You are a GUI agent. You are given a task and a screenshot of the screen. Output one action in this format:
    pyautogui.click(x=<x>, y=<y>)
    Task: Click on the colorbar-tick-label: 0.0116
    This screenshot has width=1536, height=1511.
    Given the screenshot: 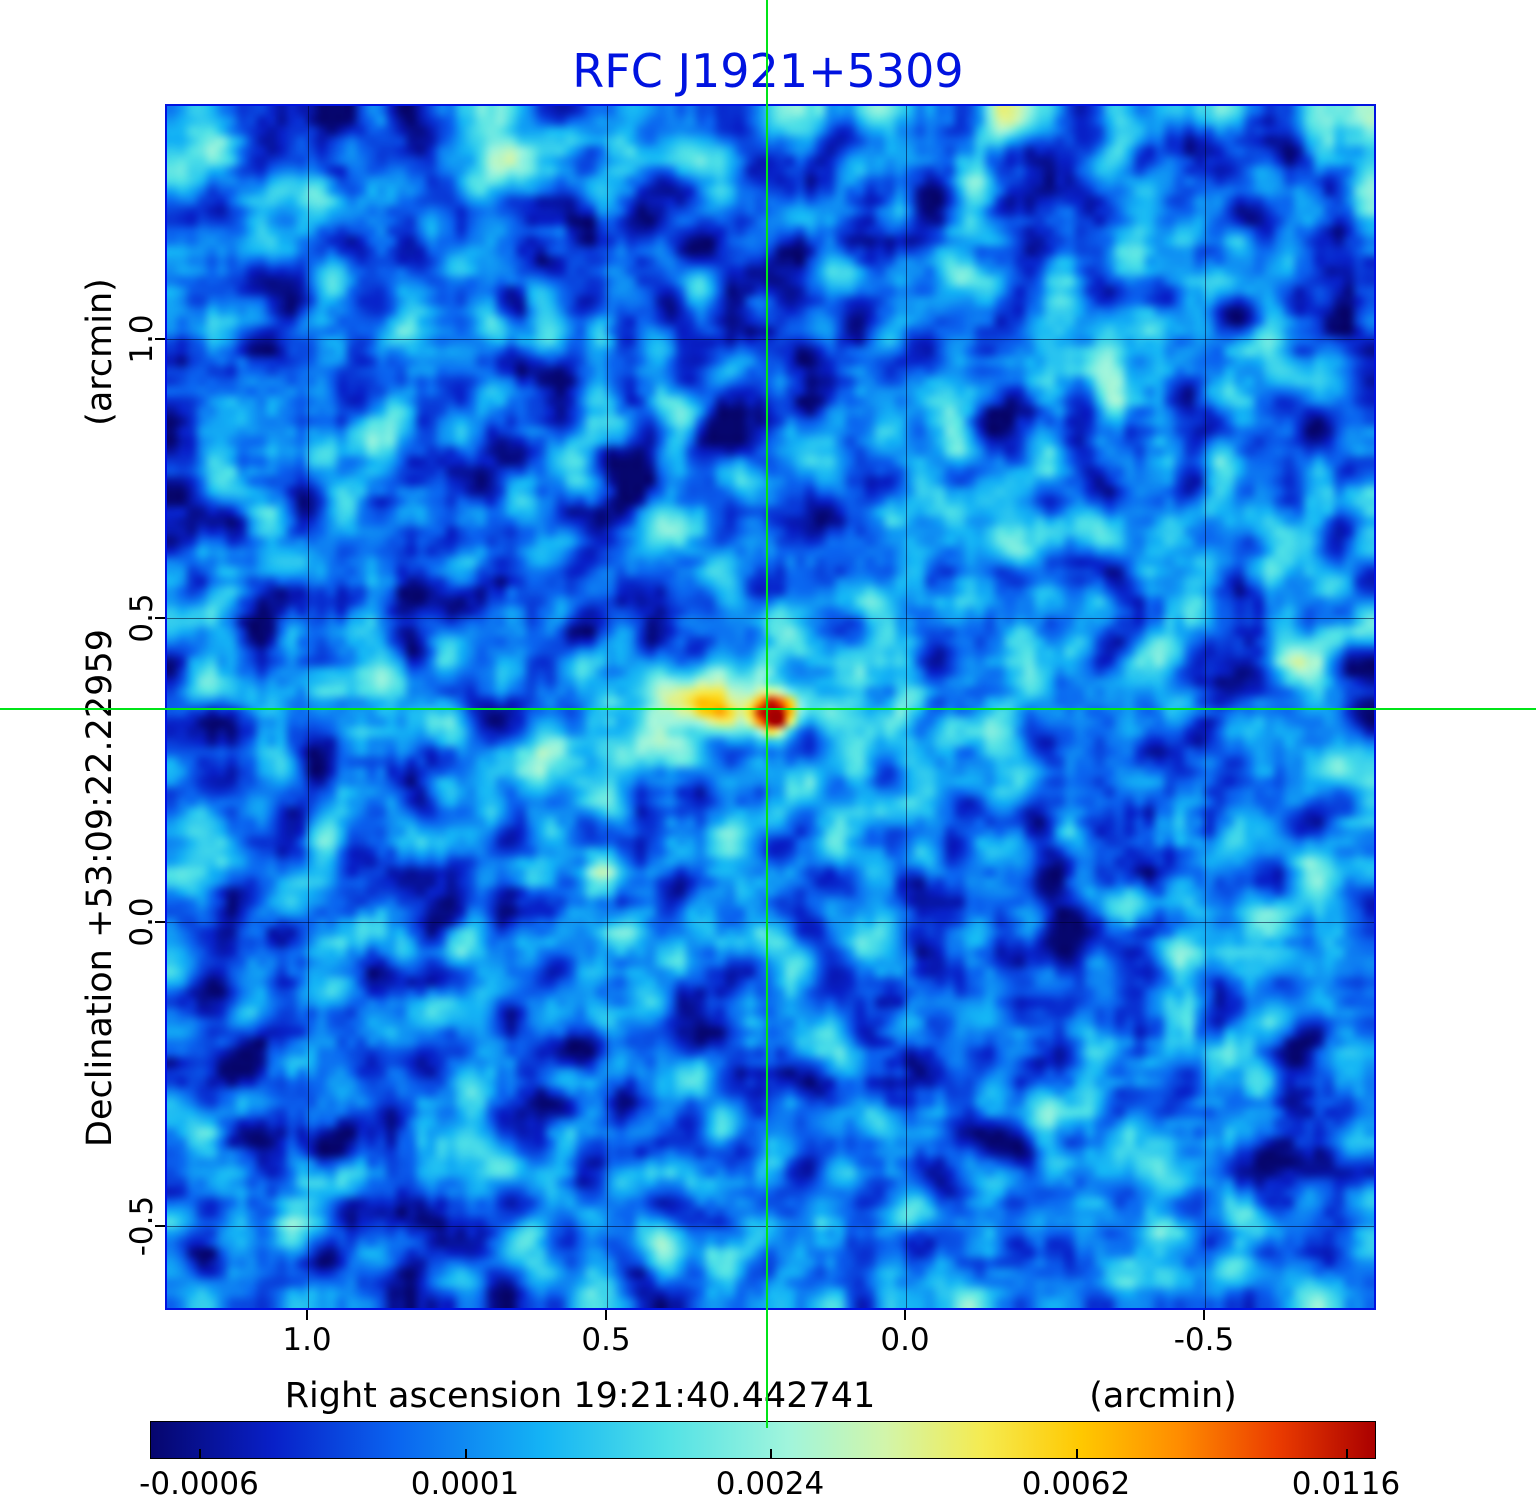 What is the action you would take?
    pyautogui.click(x=1346, y=1484)
    